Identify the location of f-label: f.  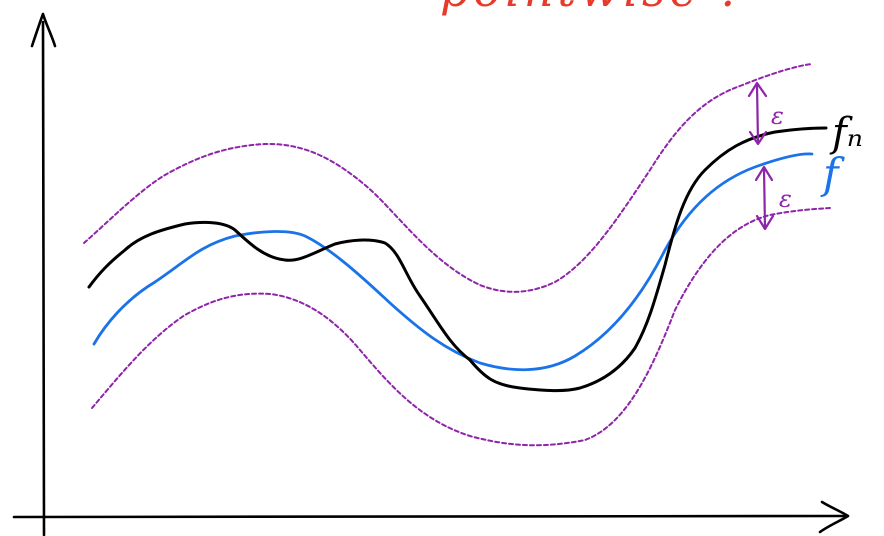
(832, 173).